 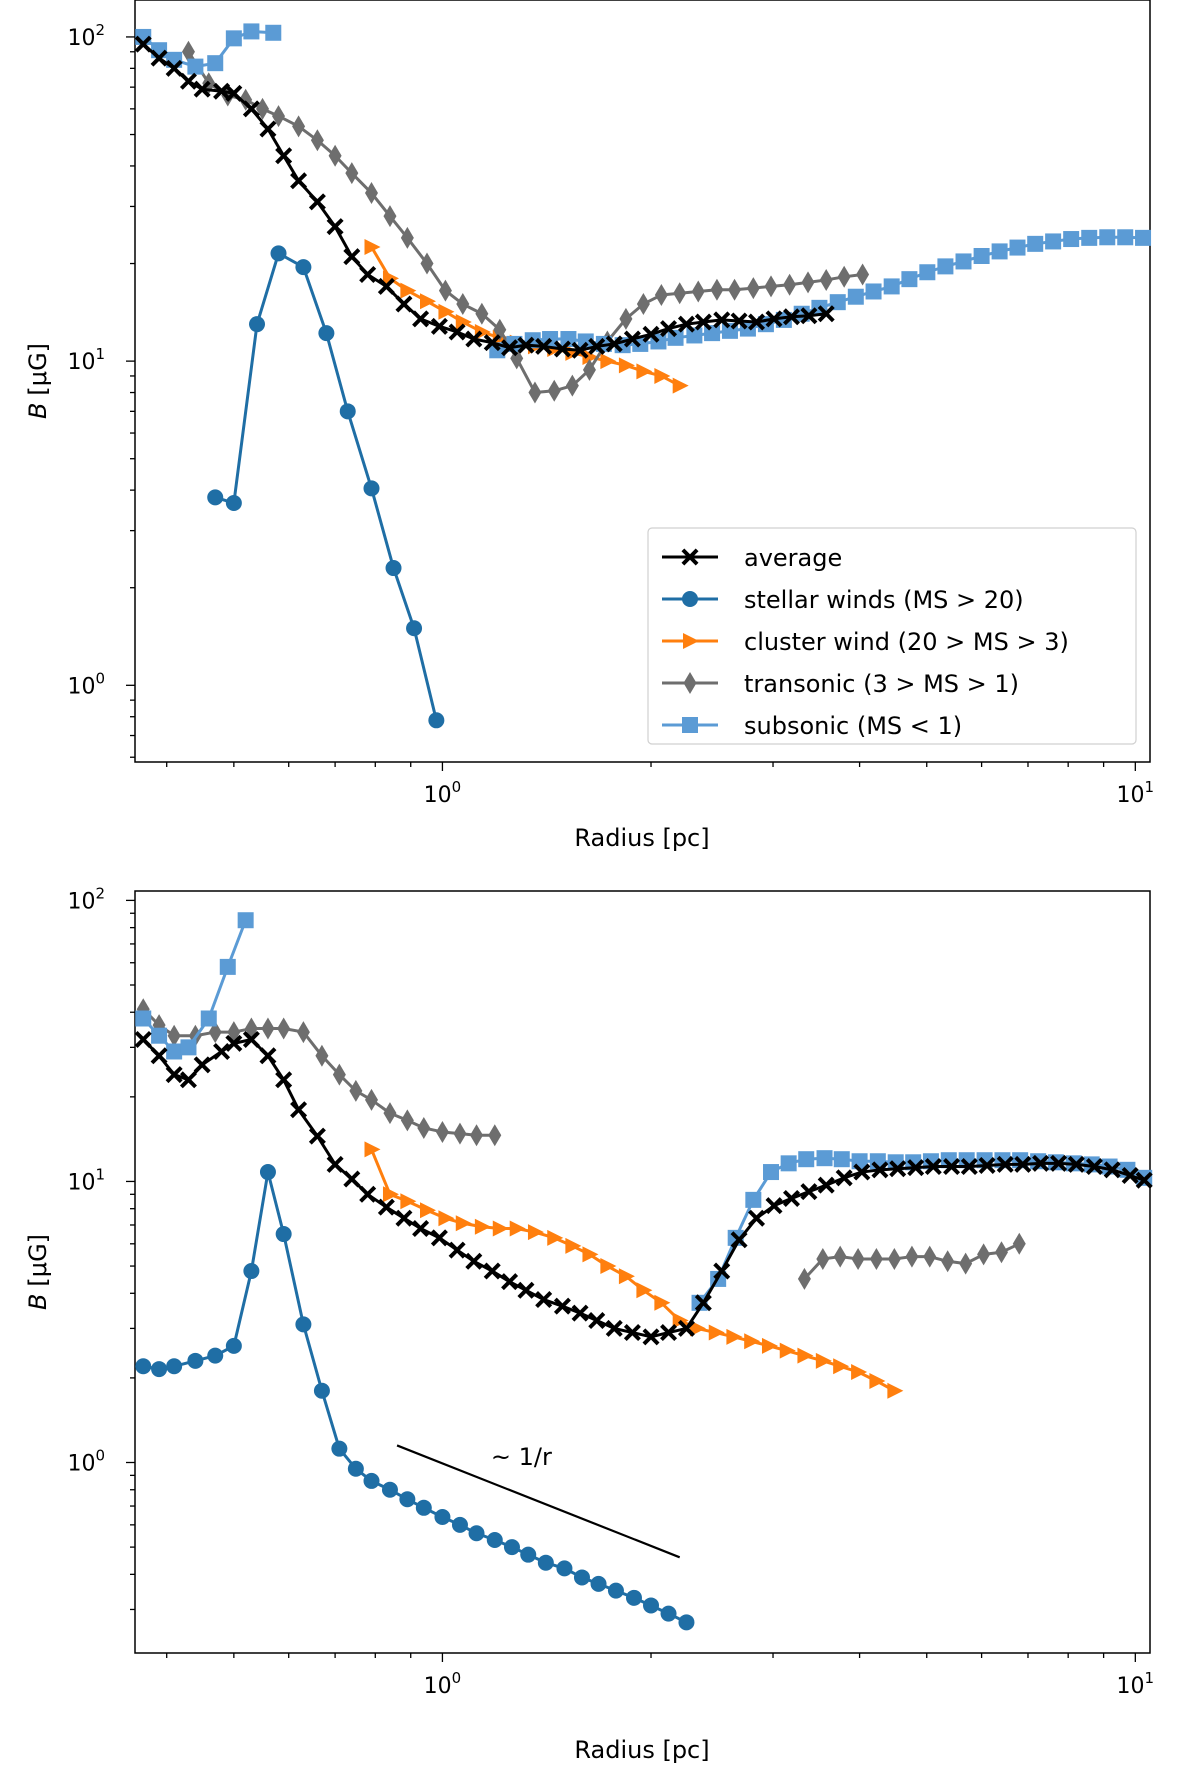 What do you see at coordinates (840, 684) in the screenshot?
I see `legend-entry: transonic (3 > MS > 1)` at bounding box center [840, 684].